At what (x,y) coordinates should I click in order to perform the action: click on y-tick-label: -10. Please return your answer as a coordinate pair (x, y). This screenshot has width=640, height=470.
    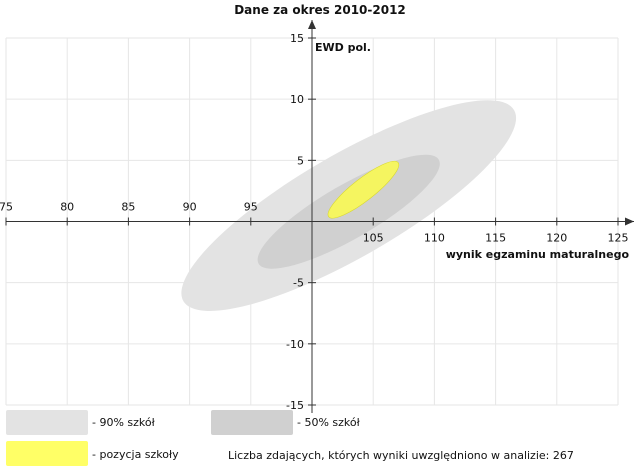
    Looking at the image, I should click on (295, 344).